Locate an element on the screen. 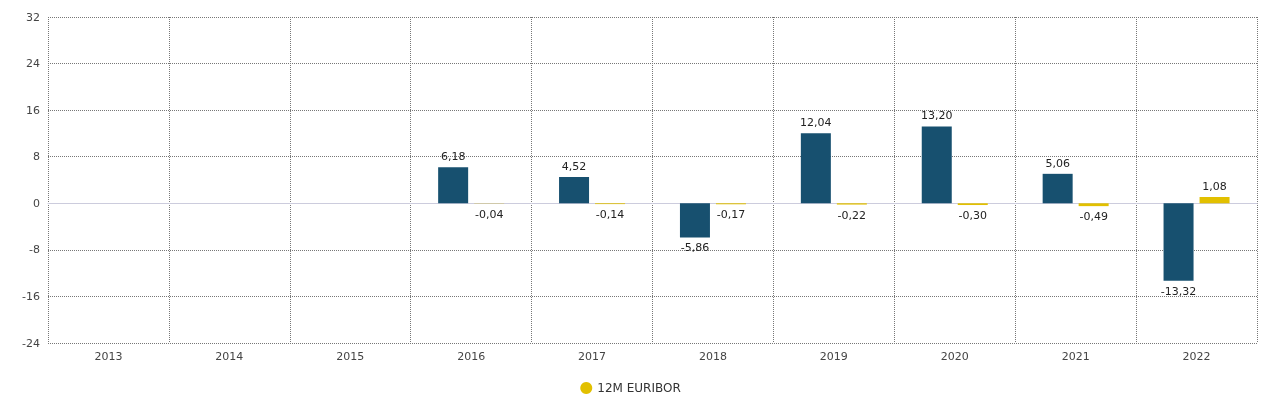 This screenshot has height=401, width=1261. y-tick-label: -16 is located at coordinates (31, 296).